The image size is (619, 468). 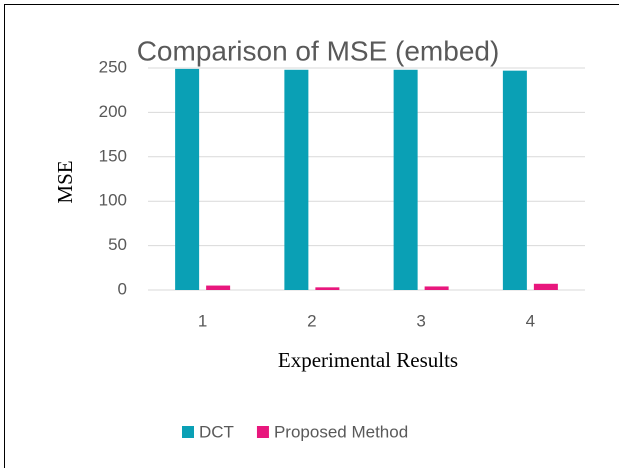 I want to click on y-tick-label: 200, so click(x=113, y=111).